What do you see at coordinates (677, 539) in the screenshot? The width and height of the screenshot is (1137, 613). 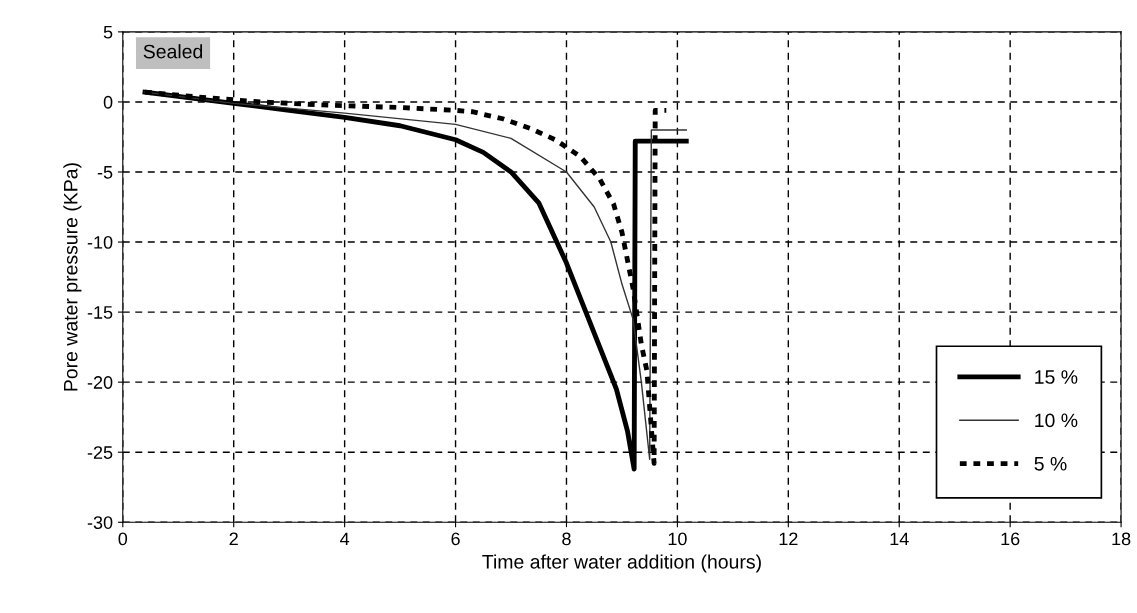 I see `x-tick-label: 10` at bounding box center [677, 539].